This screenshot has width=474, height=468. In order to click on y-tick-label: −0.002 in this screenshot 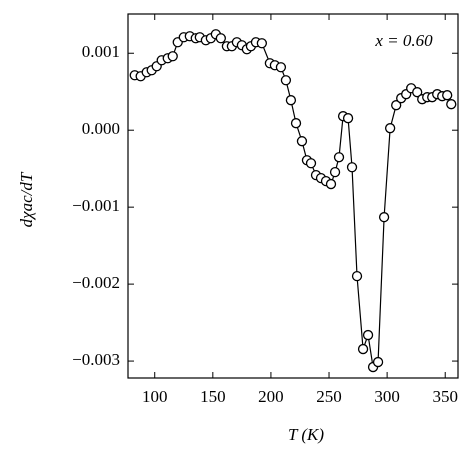, I will do `click(96, 282)`.